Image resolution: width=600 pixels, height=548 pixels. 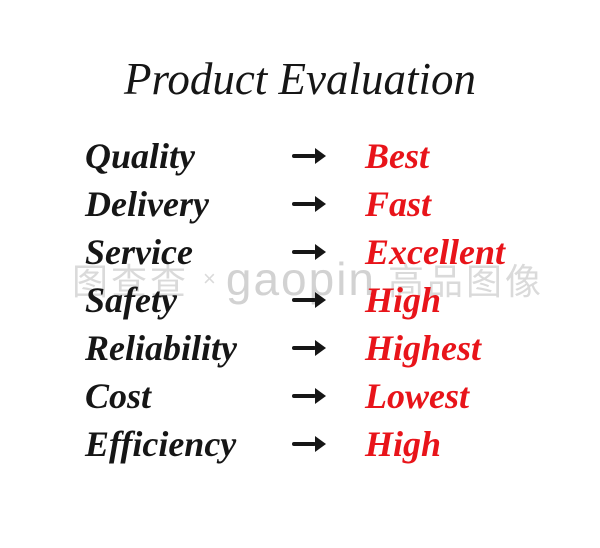 I want to click on evaluation-row: Quality Best, so click(x=300, y=156).